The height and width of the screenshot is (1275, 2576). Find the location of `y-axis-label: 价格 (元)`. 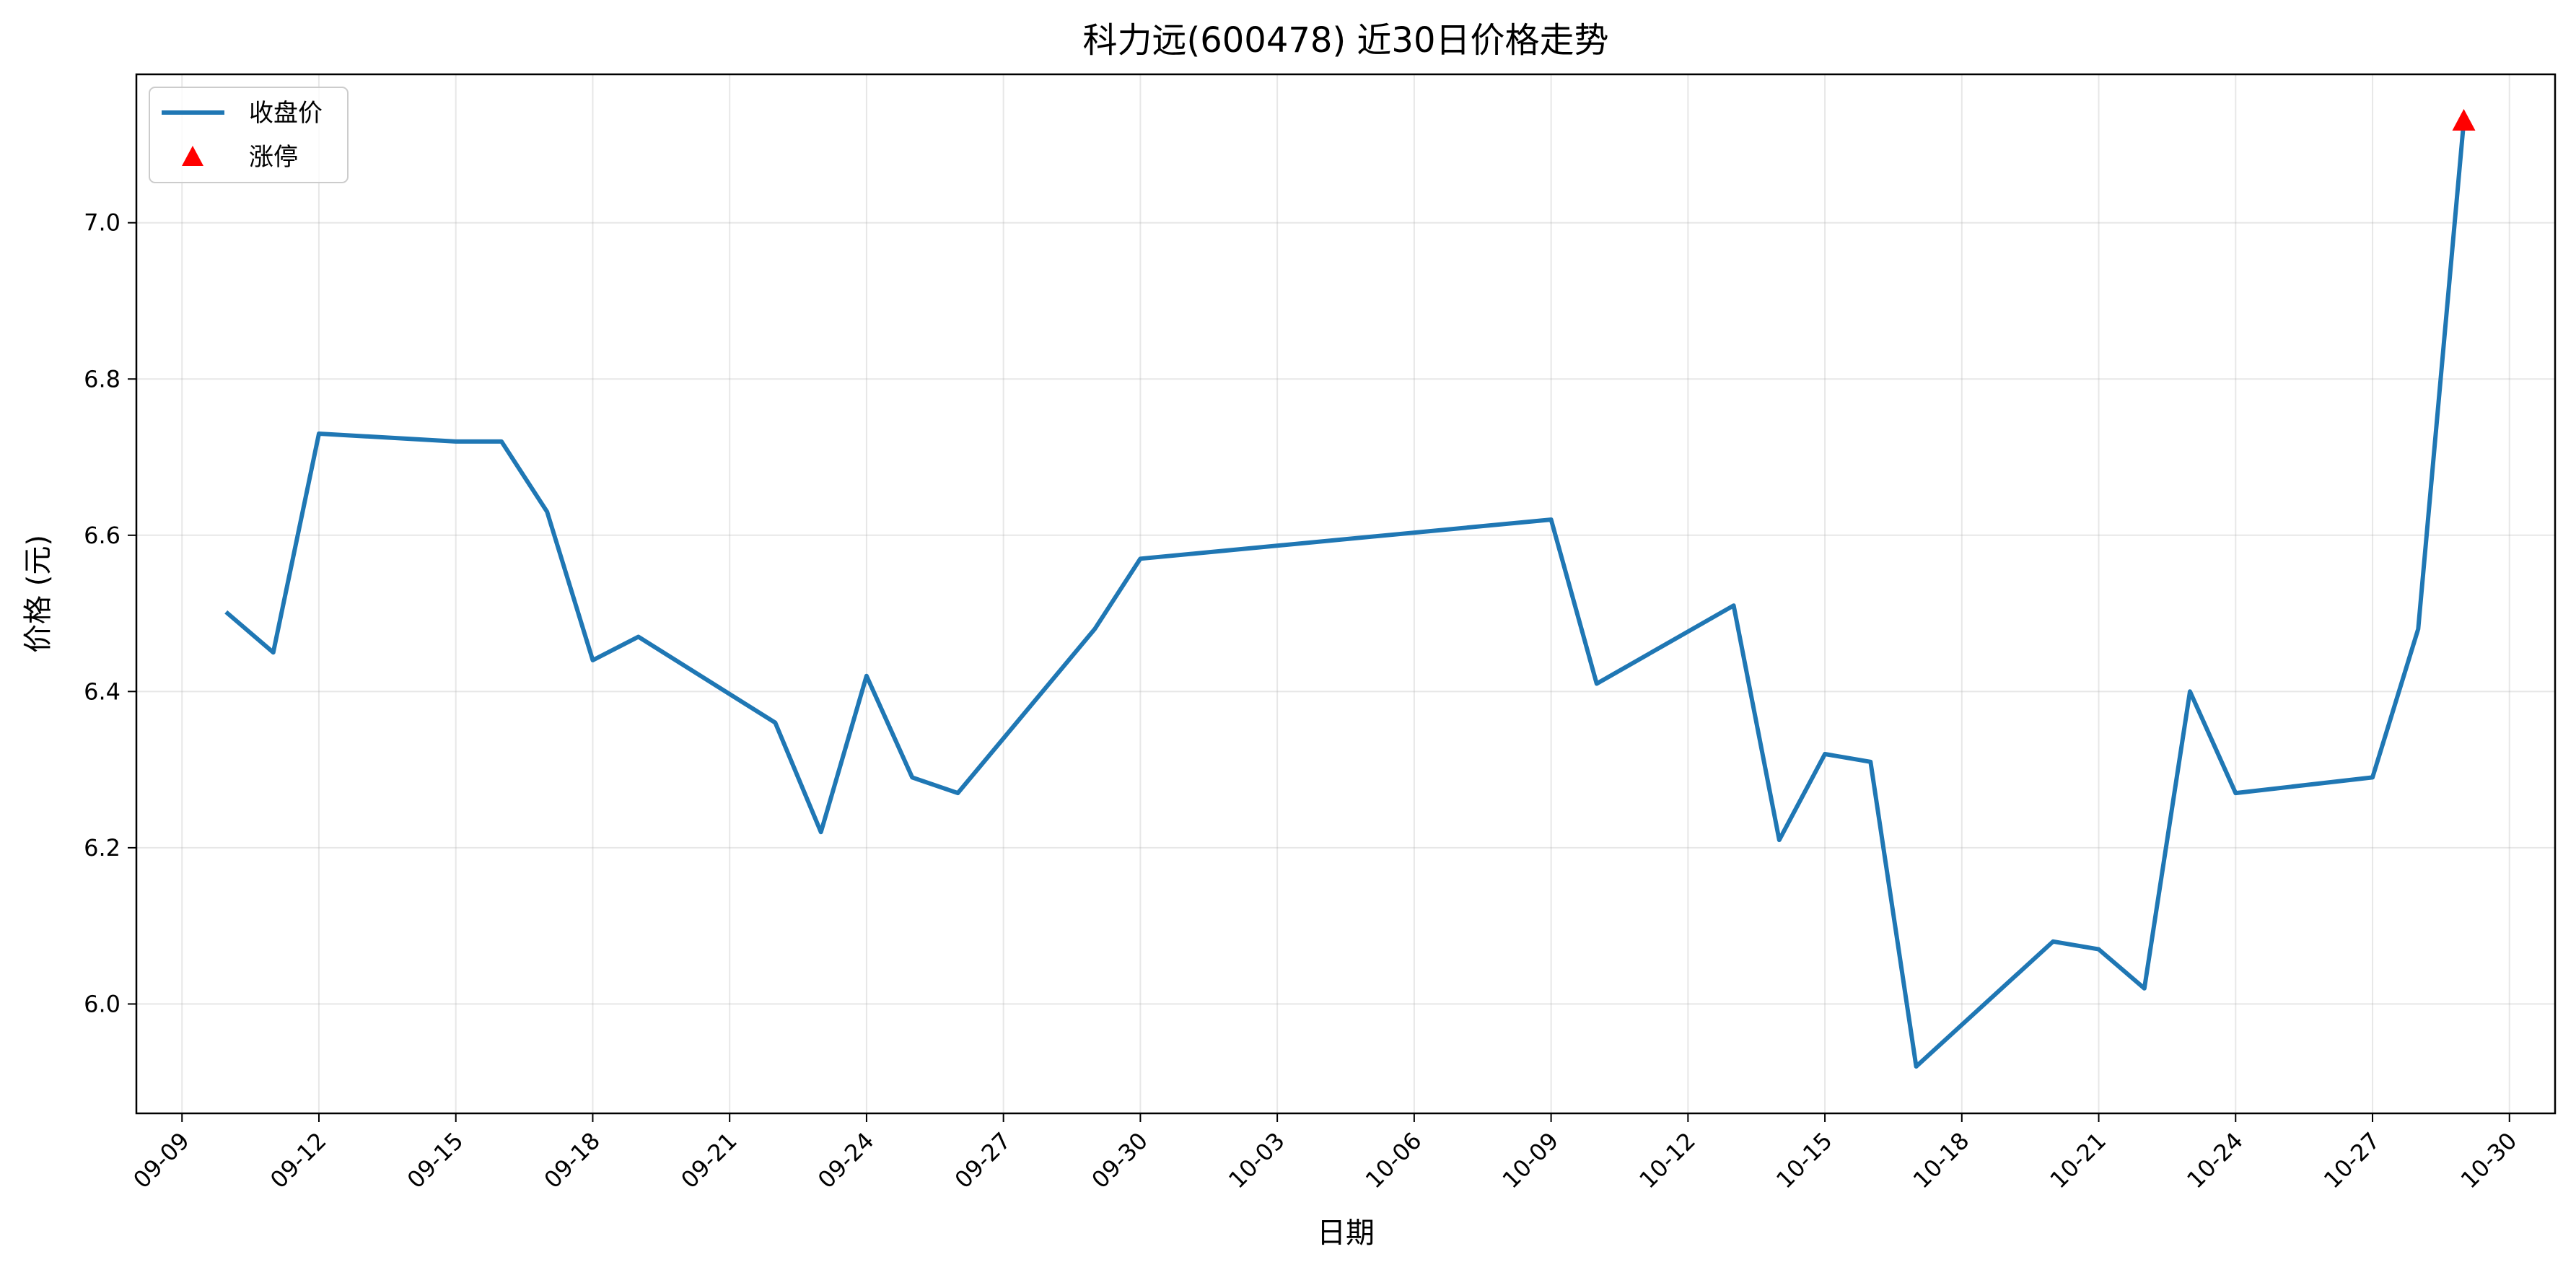

y-axis-label: 价格 (元) is located at coordinates (38, 594).